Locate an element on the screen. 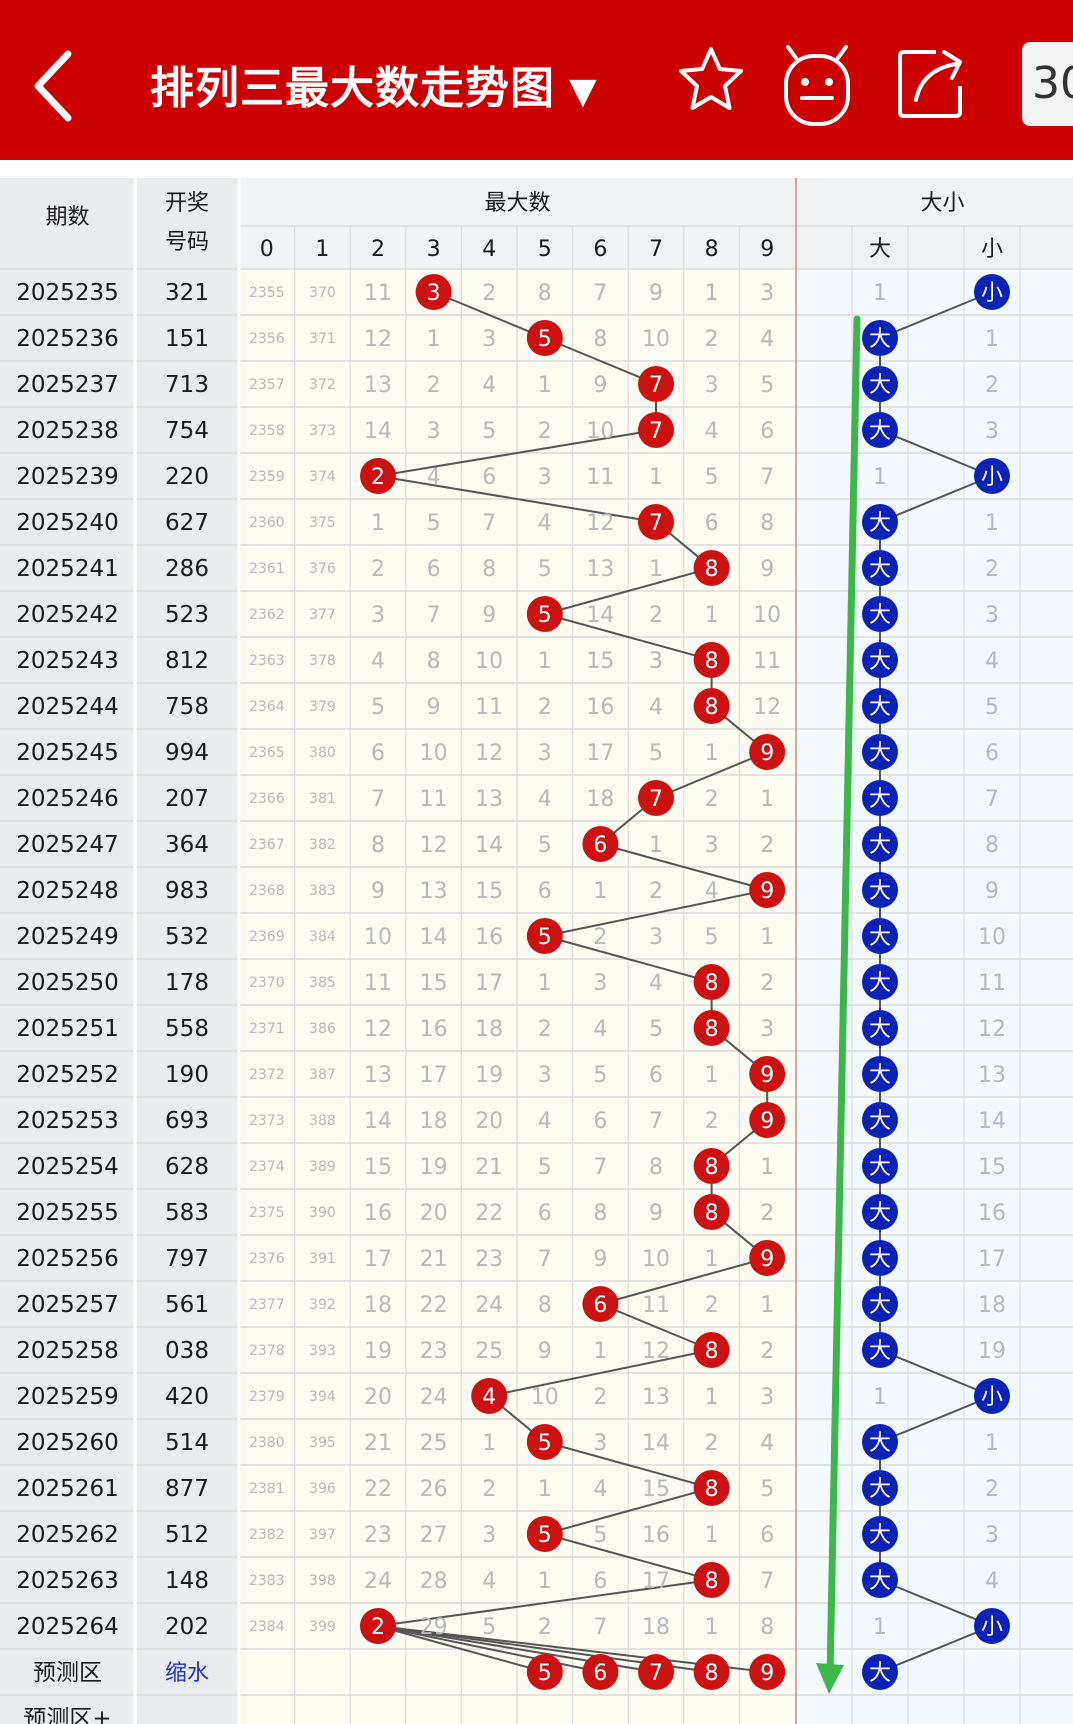  period-count-input: 30 is located at coordinates (1047, 84).